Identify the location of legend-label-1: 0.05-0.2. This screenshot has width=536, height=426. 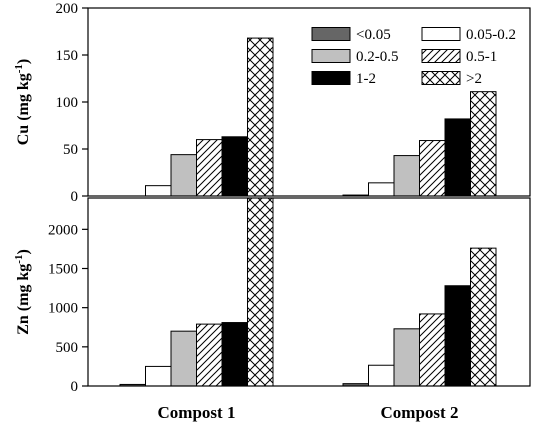
(491, 35).